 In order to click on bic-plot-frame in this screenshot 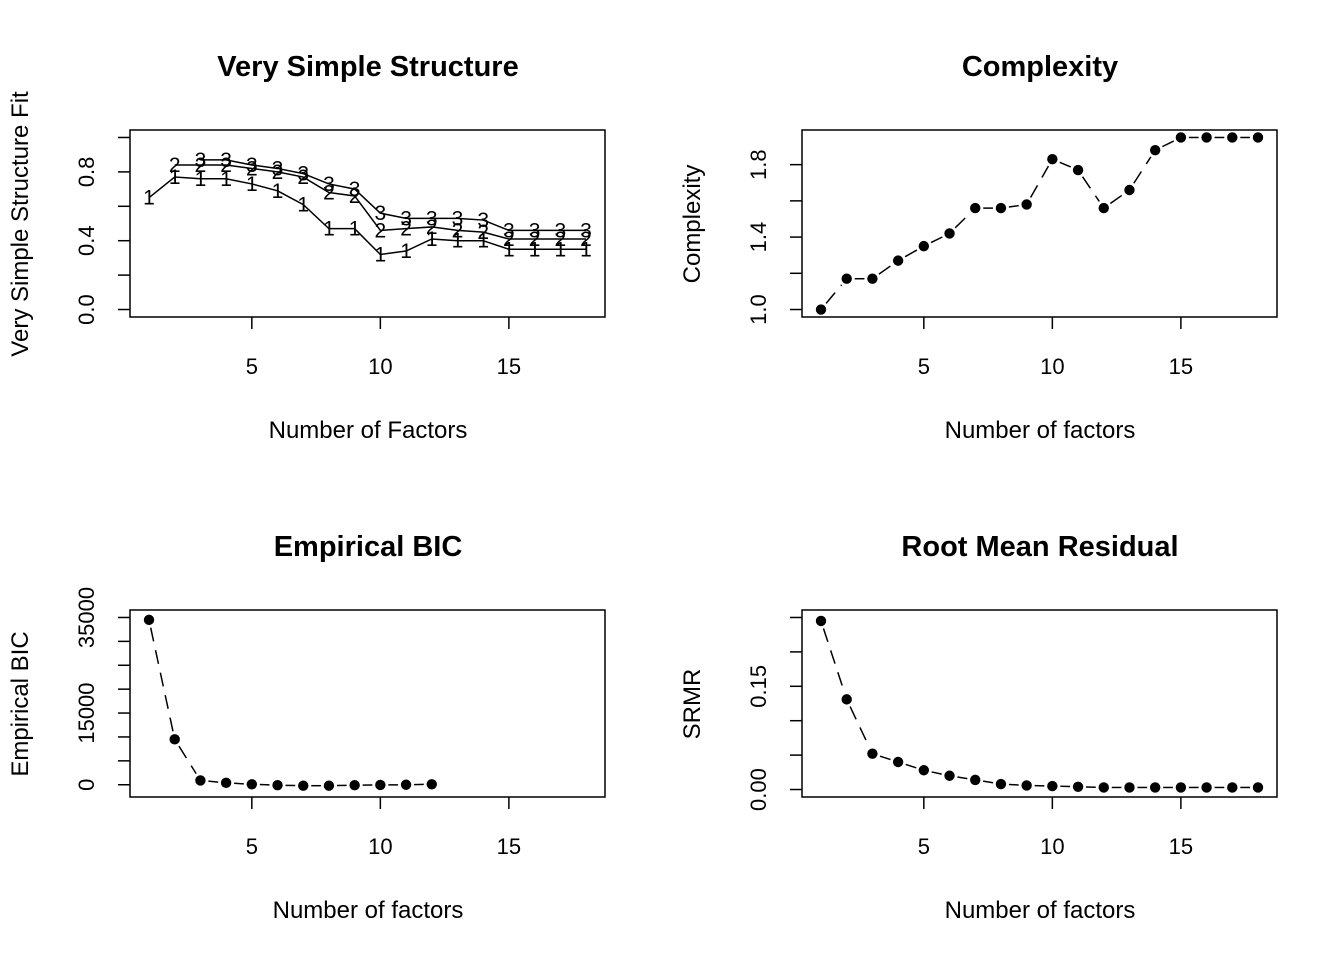, I will do `click(367, 703)`.